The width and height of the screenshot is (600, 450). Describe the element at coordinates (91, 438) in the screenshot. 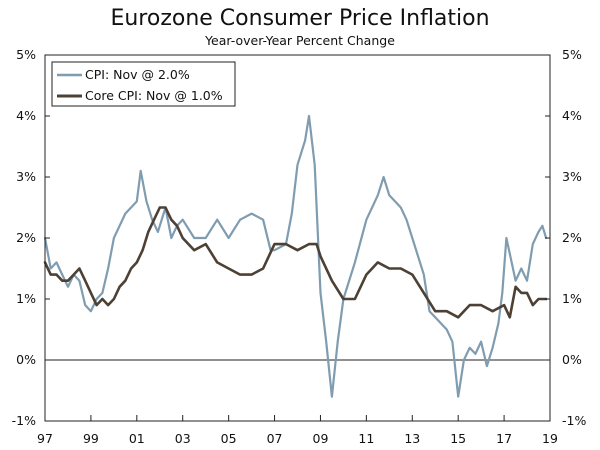

I see `x-tick-label: 99` at that location.